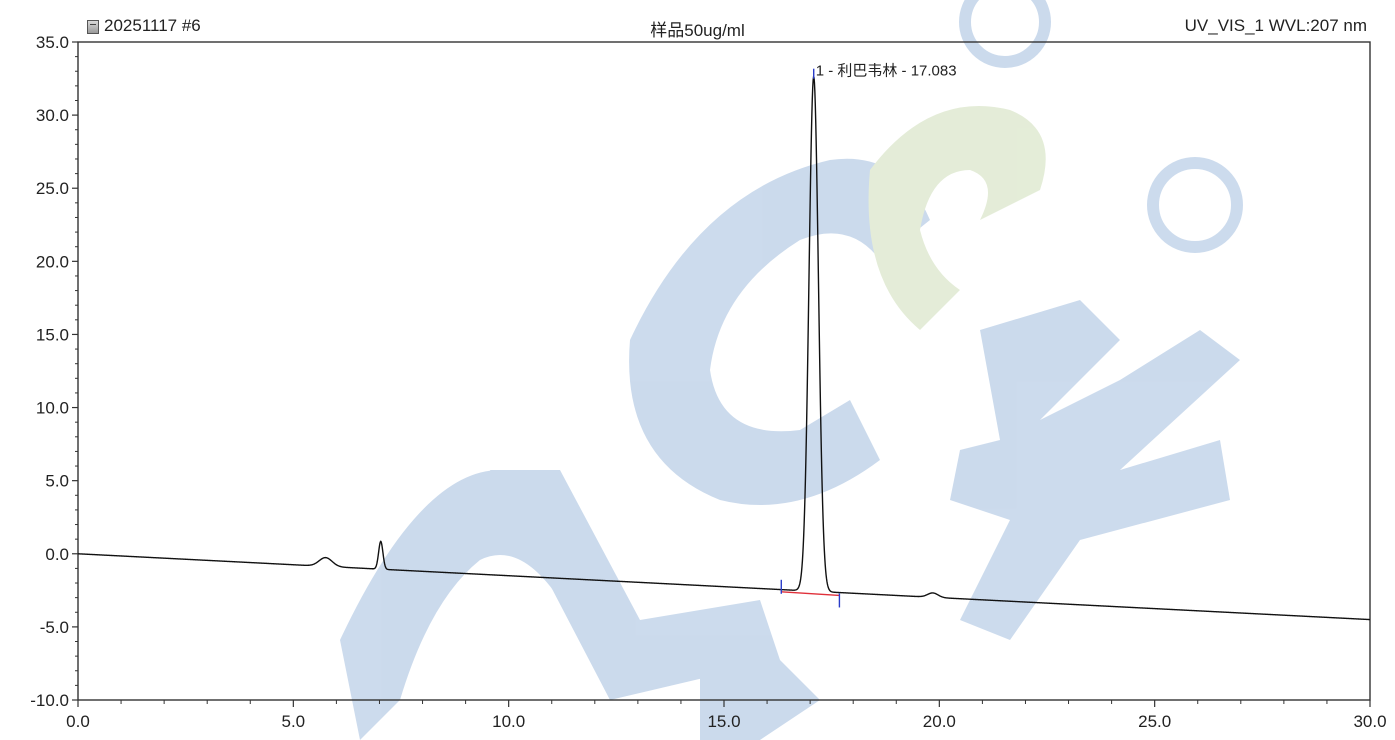 The height and width of the screenshot is (740, 1395). Describe the element at coordinates (294, 721) in the screenshot. I see `x-tick-label: 5.0` at that location.